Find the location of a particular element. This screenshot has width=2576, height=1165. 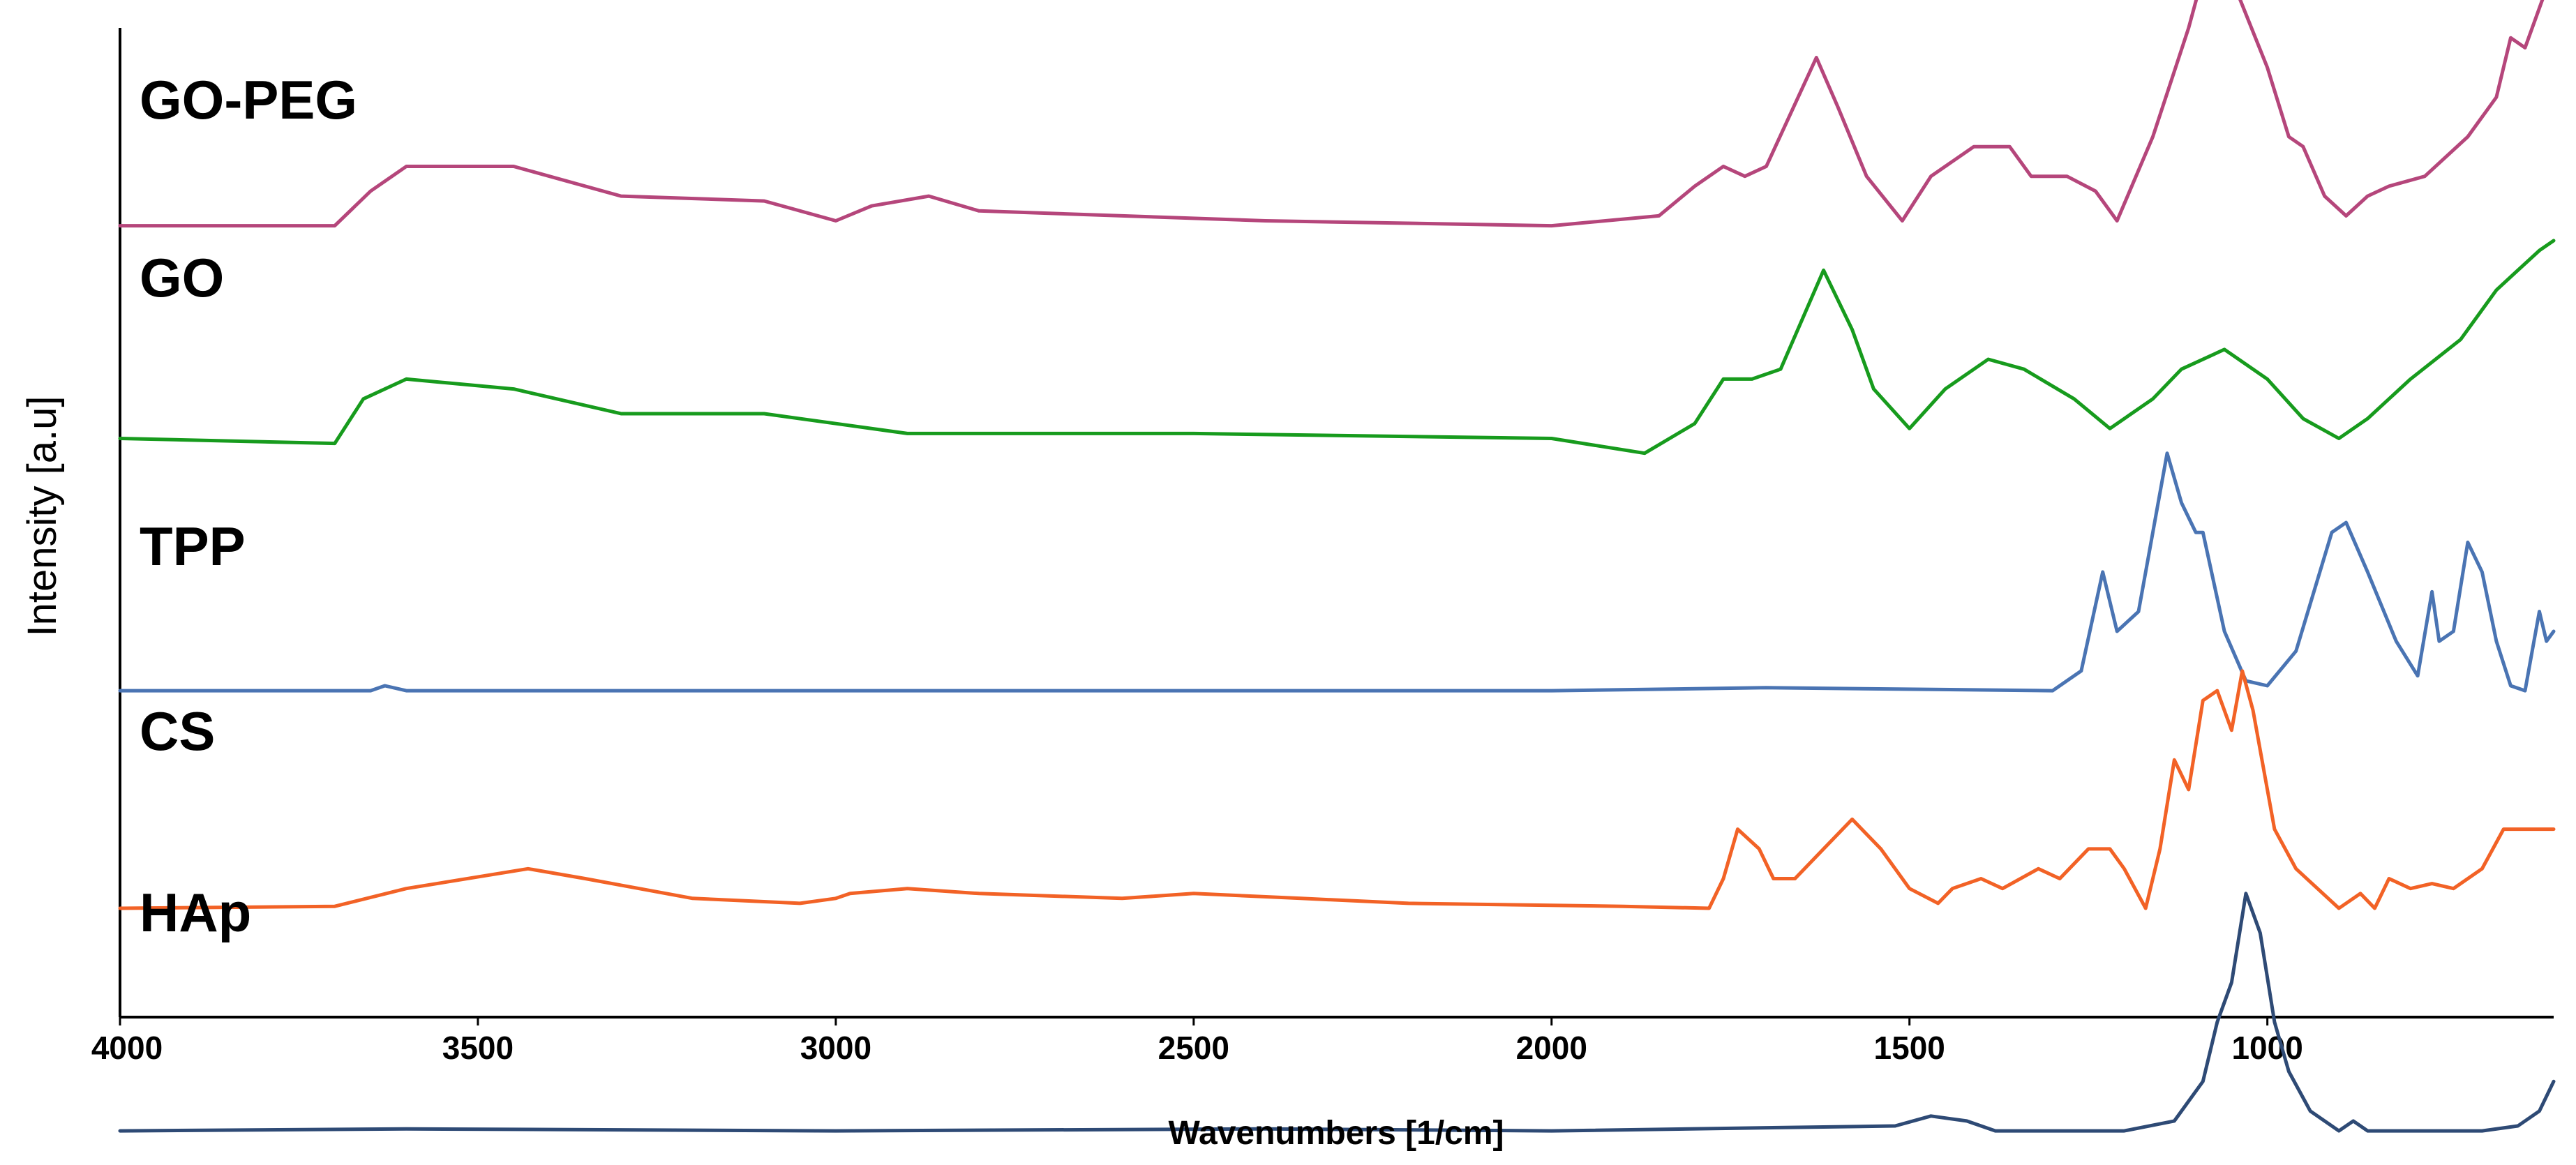

y-axis-title: Intensity [a.u] is located at coordinates (42, 516).